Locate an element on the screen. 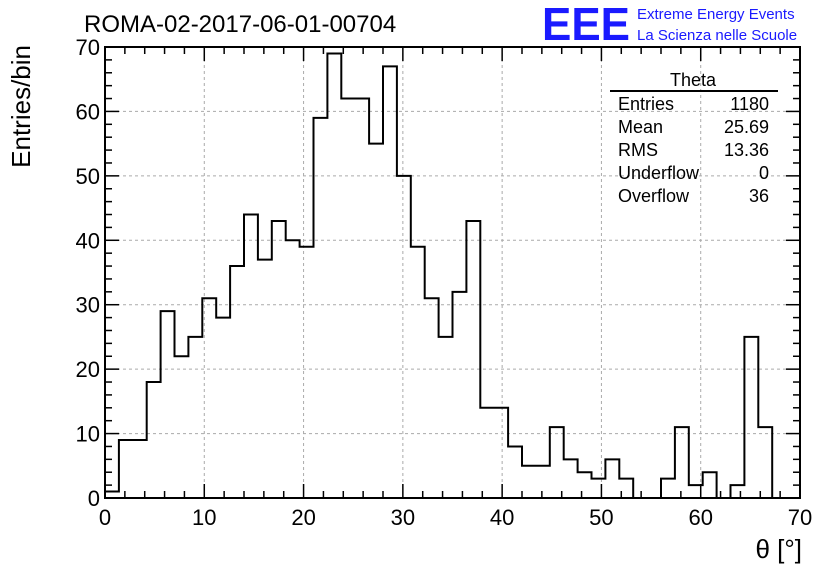  y-tick-label: 50 is located at coordinates (88, 176).